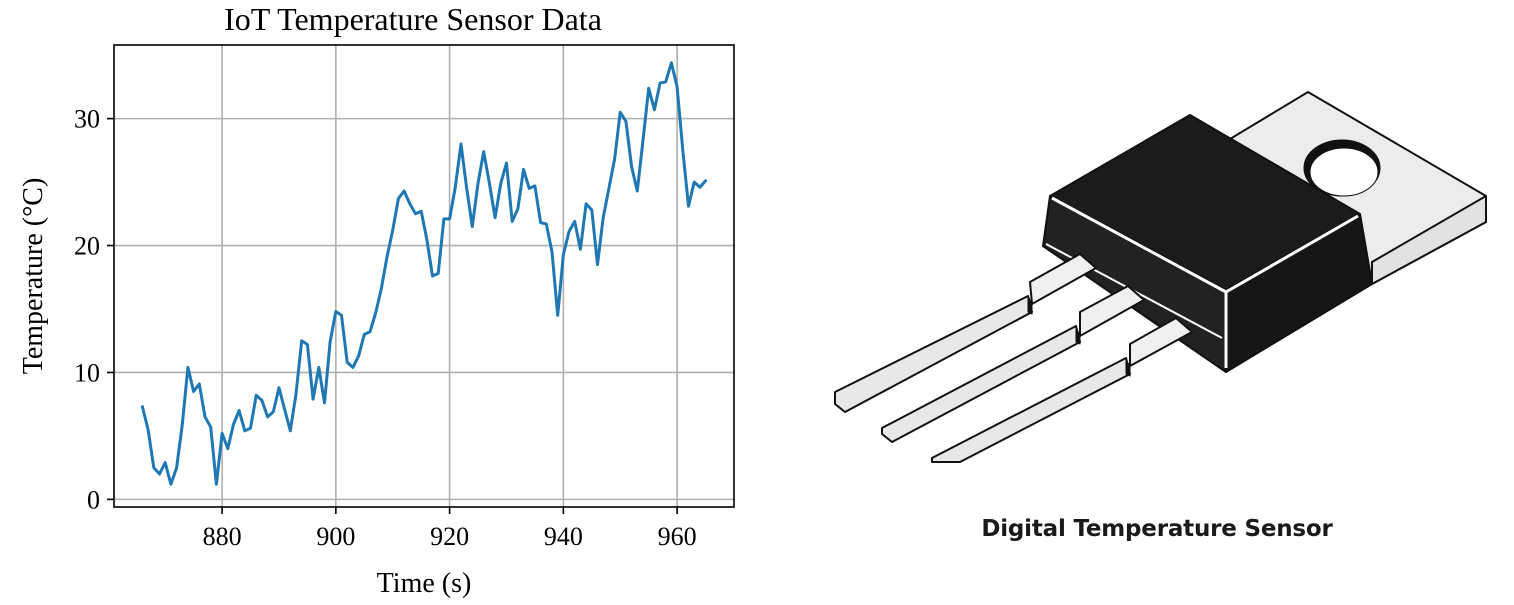 This screenshot has width=1514, height=605. What do you see at coordinates (449, 536) in the screenshot?
I see `x-tick-label: 920` at bounding box center [449, 536].